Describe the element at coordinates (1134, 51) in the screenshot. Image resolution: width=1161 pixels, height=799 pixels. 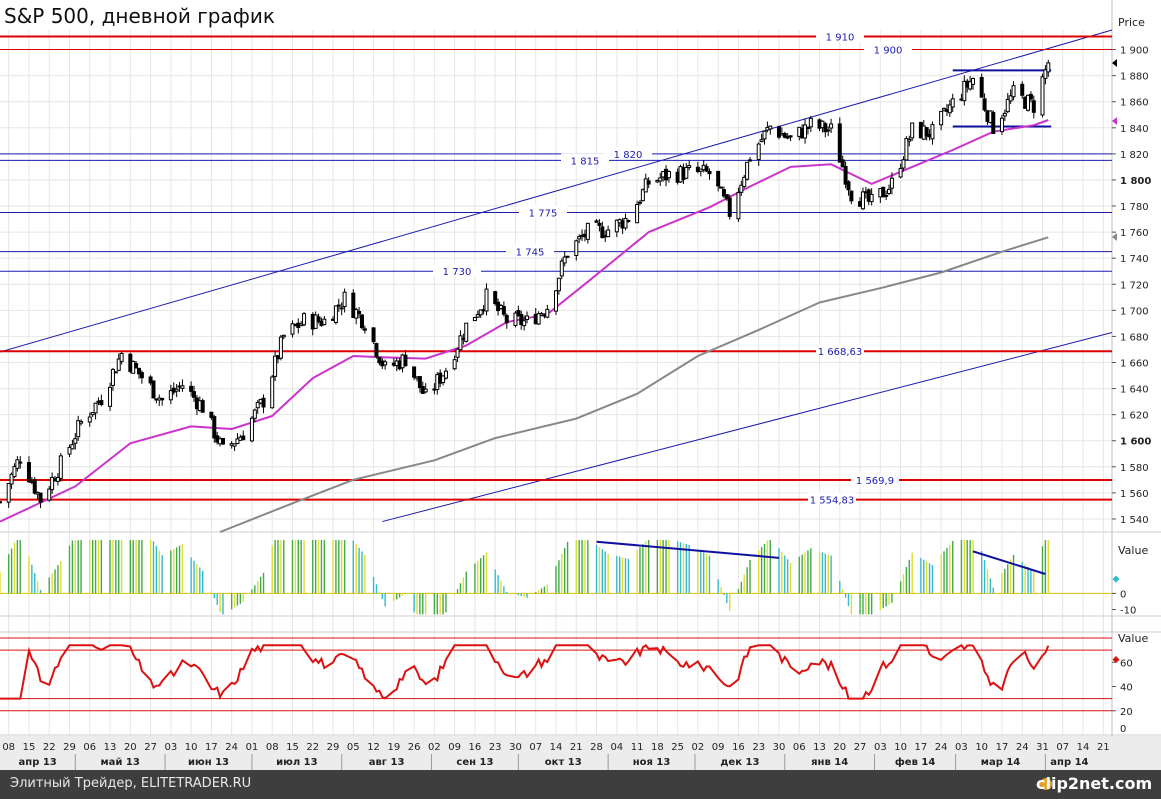
I see `price-tick-label: 1 900` at that location.